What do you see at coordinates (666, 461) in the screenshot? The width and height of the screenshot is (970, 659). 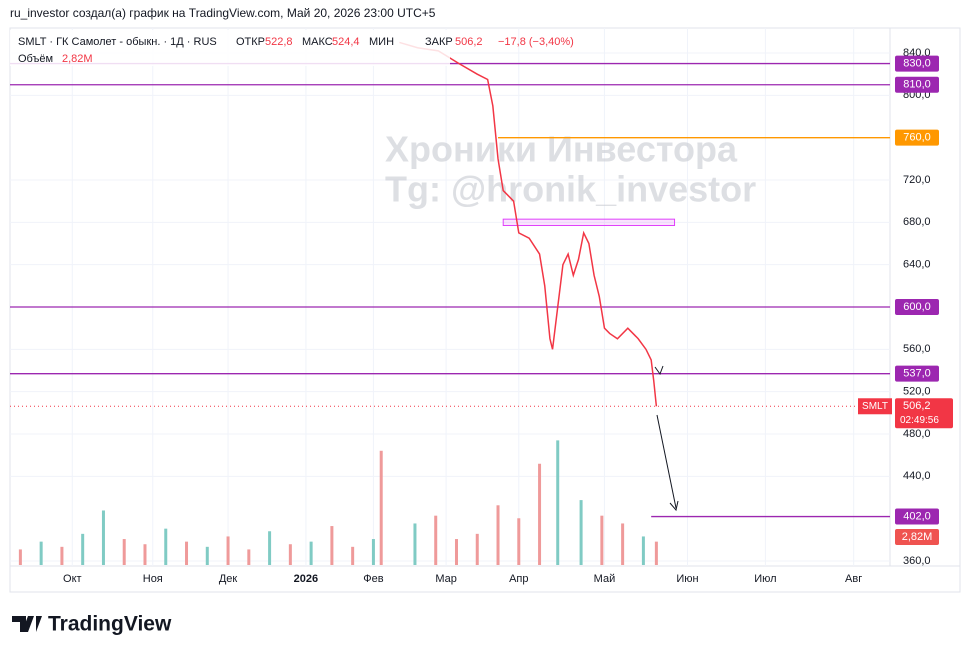 I see `arrow` at bounding box center [666, 461].